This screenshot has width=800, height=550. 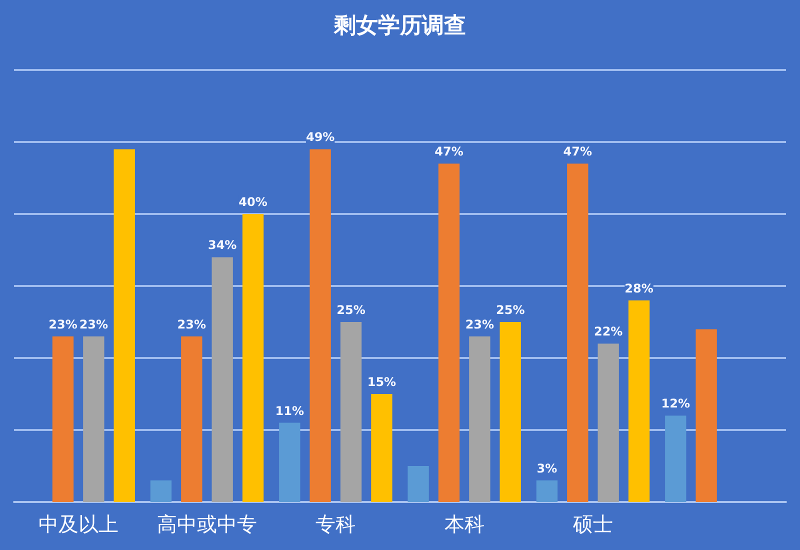 What do you see at coordinates (289, 411) in the screenshot?
I see `data-label: 11%` at bounding box center [289, 411].